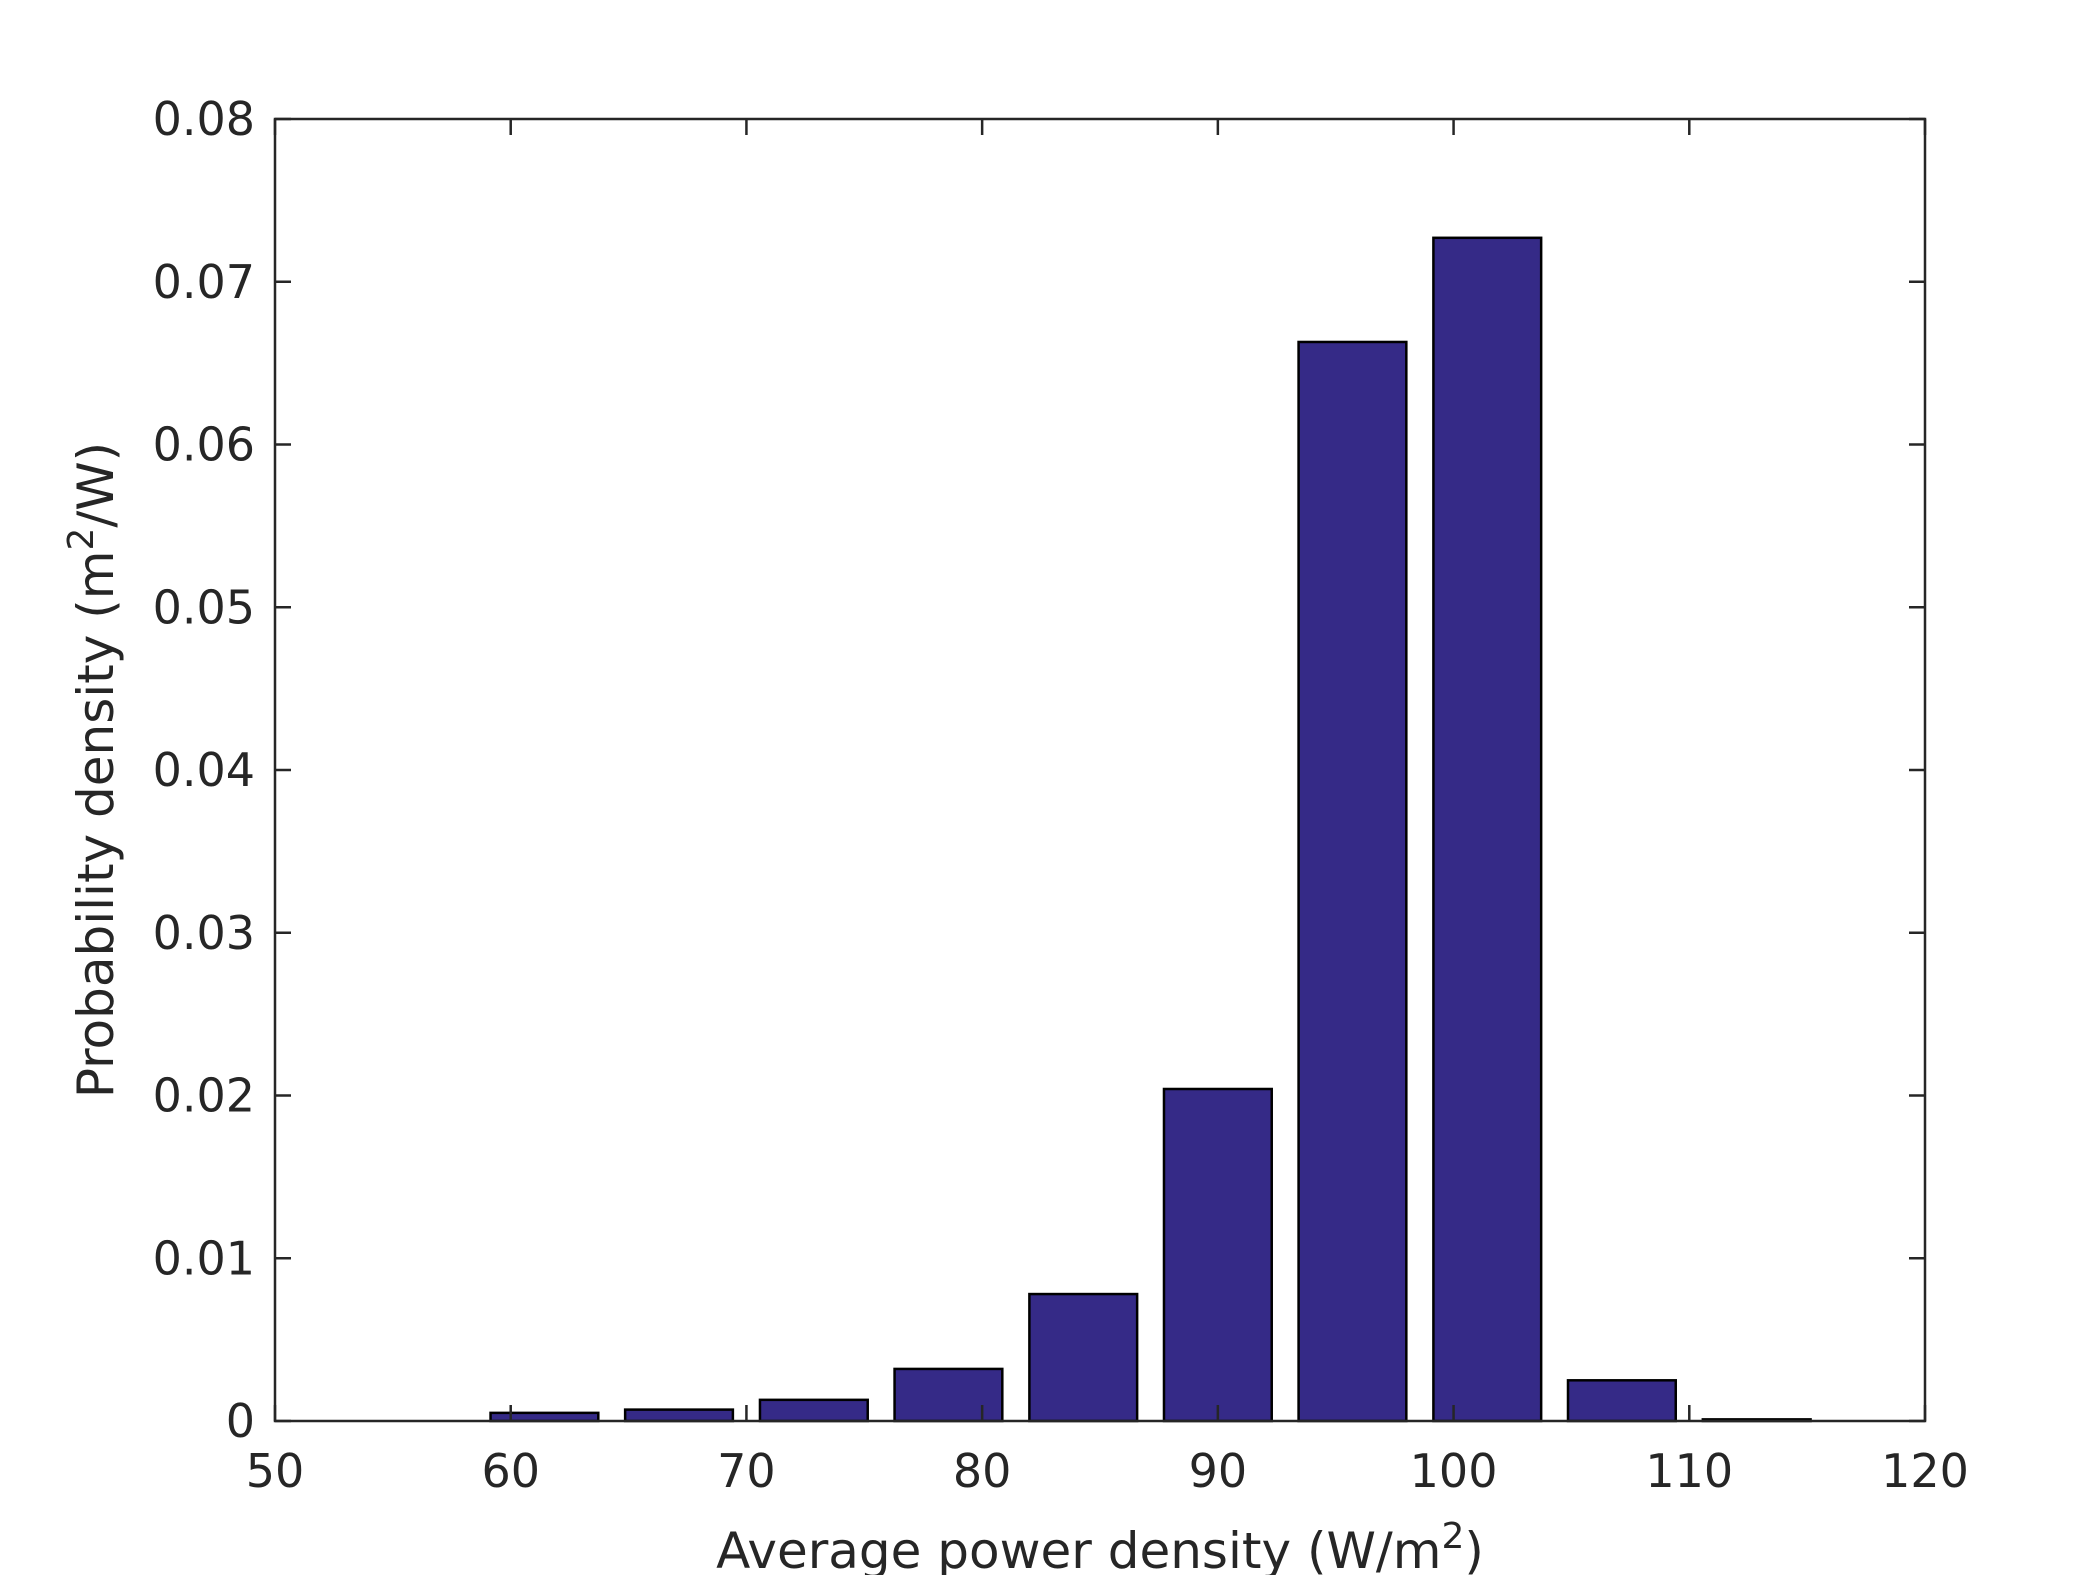  Describe the element at coordinates (204, 933) in the screenshot. I see `y-tick-label-3: 0.03` at that location.